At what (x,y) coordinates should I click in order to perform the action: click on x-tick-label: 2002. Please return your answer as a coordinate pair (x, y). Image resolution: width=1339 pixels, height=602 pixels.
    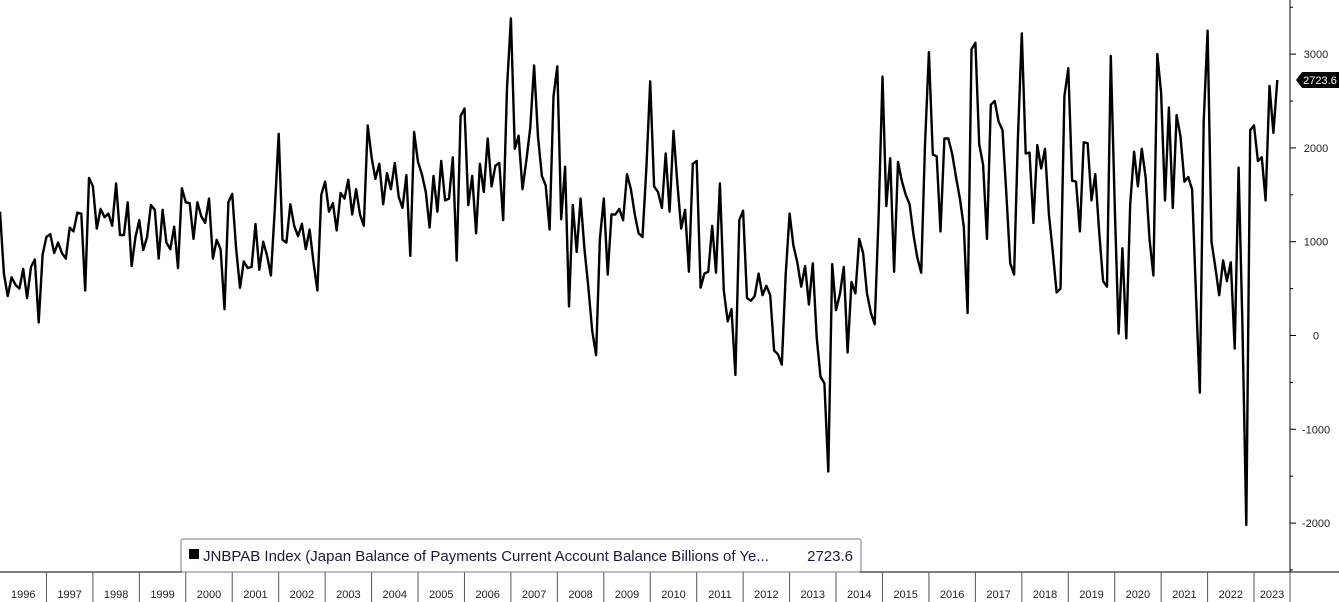
    Looking at the image, I should click on (302, 595).